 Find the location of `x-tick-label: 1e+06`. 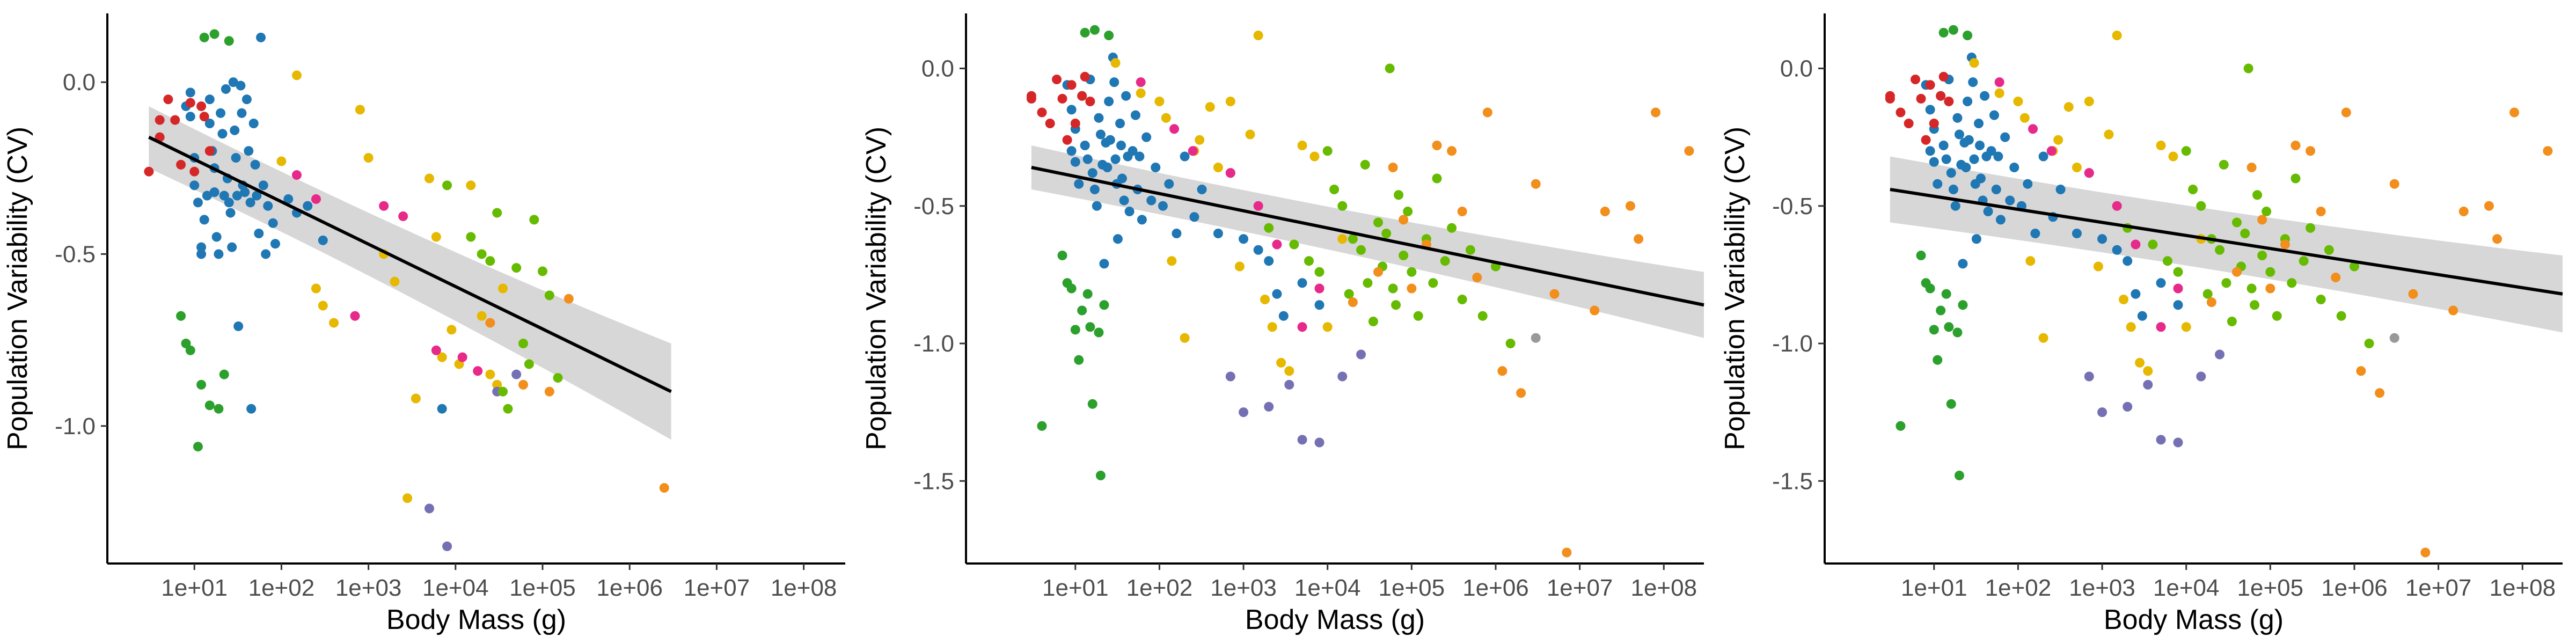

x-tick-label: 1e+06 is located at coordinates (1495, 588).